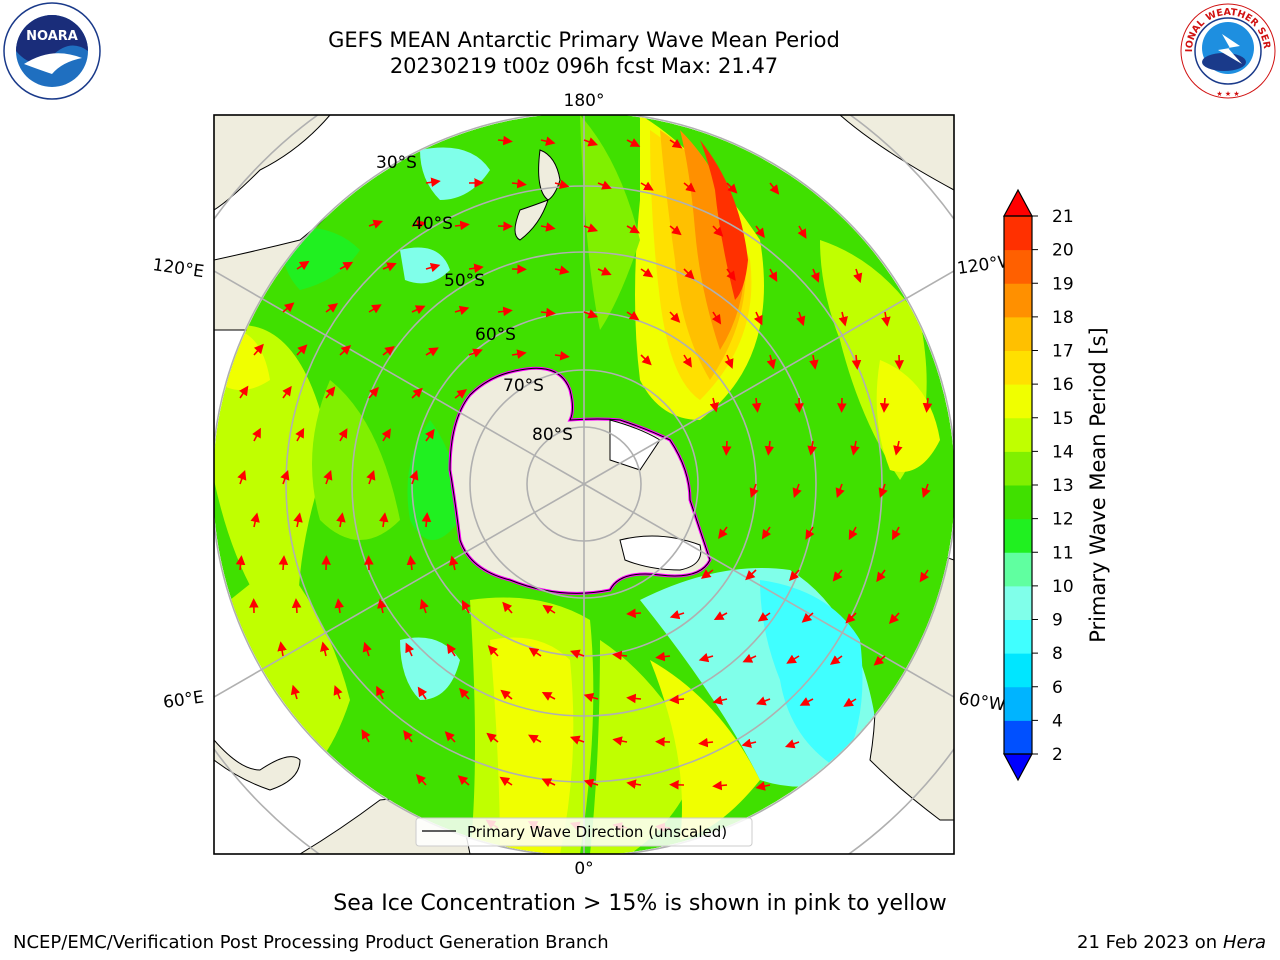 The height and width of the screenshot is (960, 1280). What do you see at coordinates (1063, 284) in the screenshot?
I see `colorbar-tick-label: 19` at bounding box center [1063, 284].